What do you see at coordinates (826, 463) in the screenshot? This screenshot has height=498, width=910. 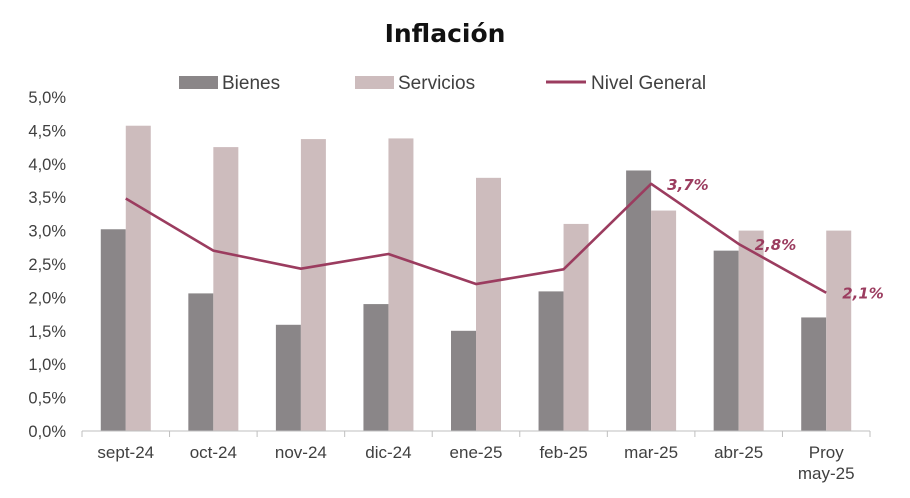 I see `x-tick-label: Proy may-25` at bounding box center [826, 463].